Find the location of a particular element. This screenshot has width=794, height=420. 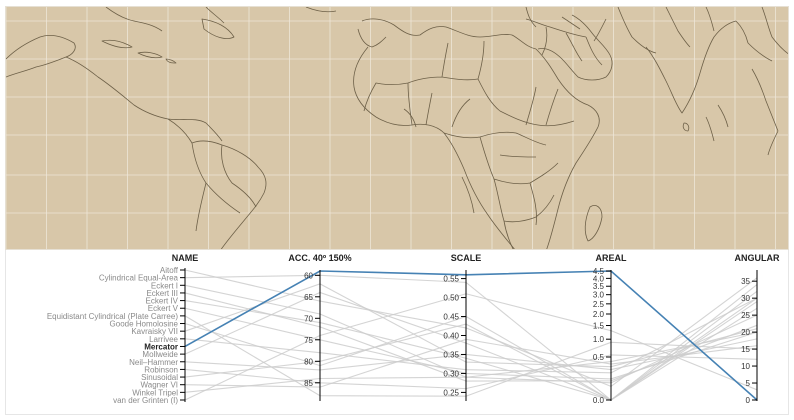

tick-label: 0.30 is located at coordinates (451, 373).